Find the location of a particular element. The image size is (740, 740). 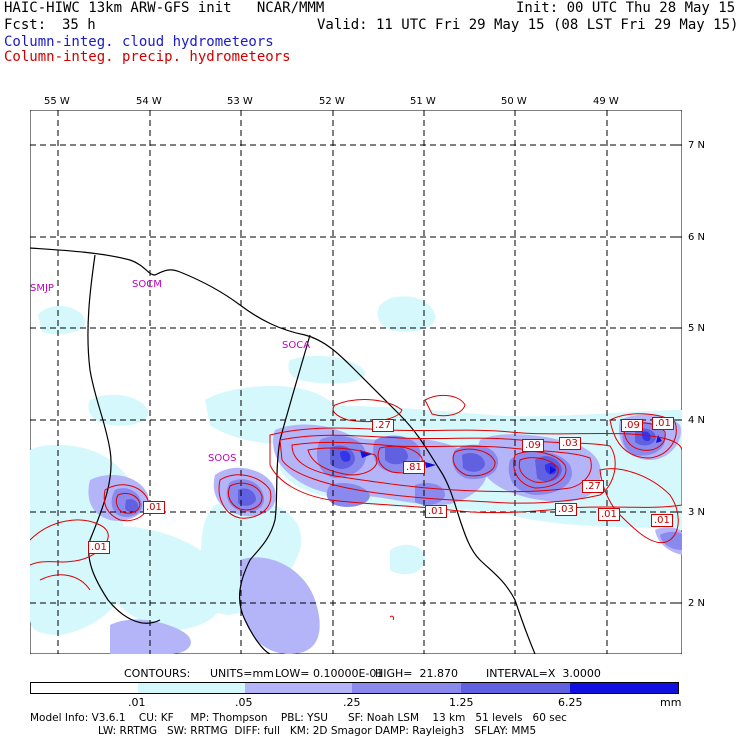

lat-label-3n: 3 N is located at coordinates (697, 512).